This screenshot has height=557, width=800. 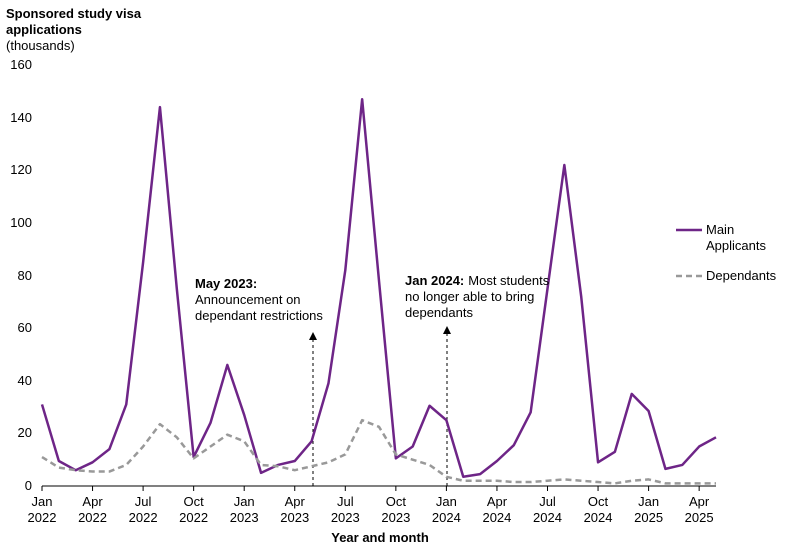 I want to click on x-tick-label: Jul 2022, so click(x=143, y=509).